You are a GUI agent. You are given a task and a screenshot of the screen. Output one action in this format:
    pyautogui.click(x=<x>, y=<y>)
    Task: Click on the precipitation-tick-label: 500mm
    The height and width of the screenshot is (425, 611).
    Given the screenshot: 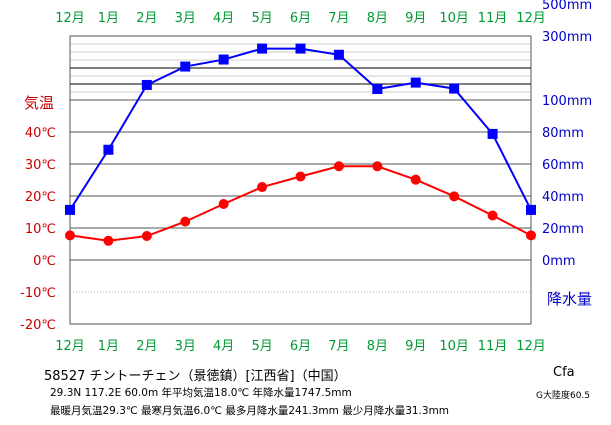 What is the action you would take?
    pyautogui.click(x=567, y=6)
    